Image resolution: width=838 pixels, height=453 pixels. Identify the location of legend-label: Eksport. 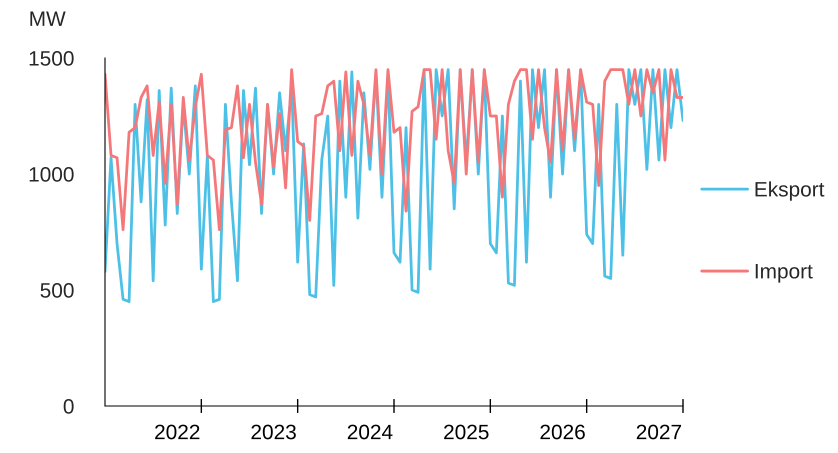
(790, 191).